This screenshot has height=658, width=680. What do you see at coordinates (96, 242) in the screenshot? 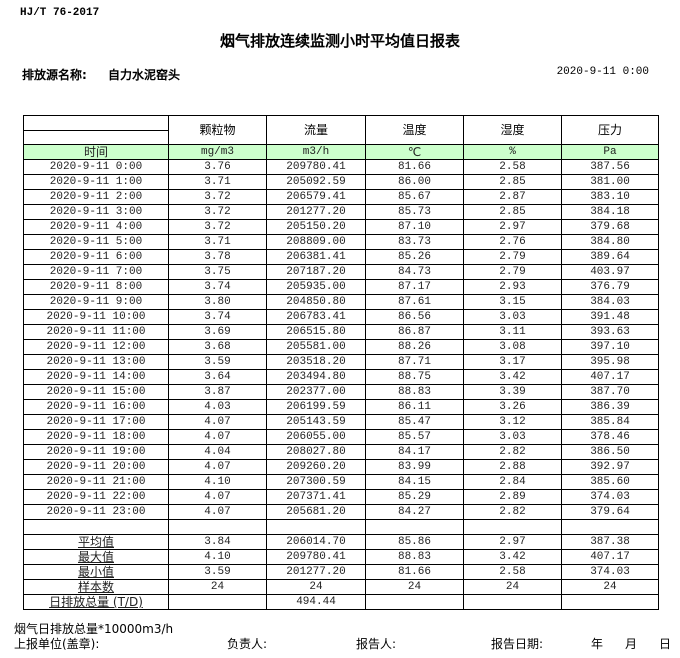
I see `time-cell: 2020-9-11 5:00` at bounding box center [96, 242].